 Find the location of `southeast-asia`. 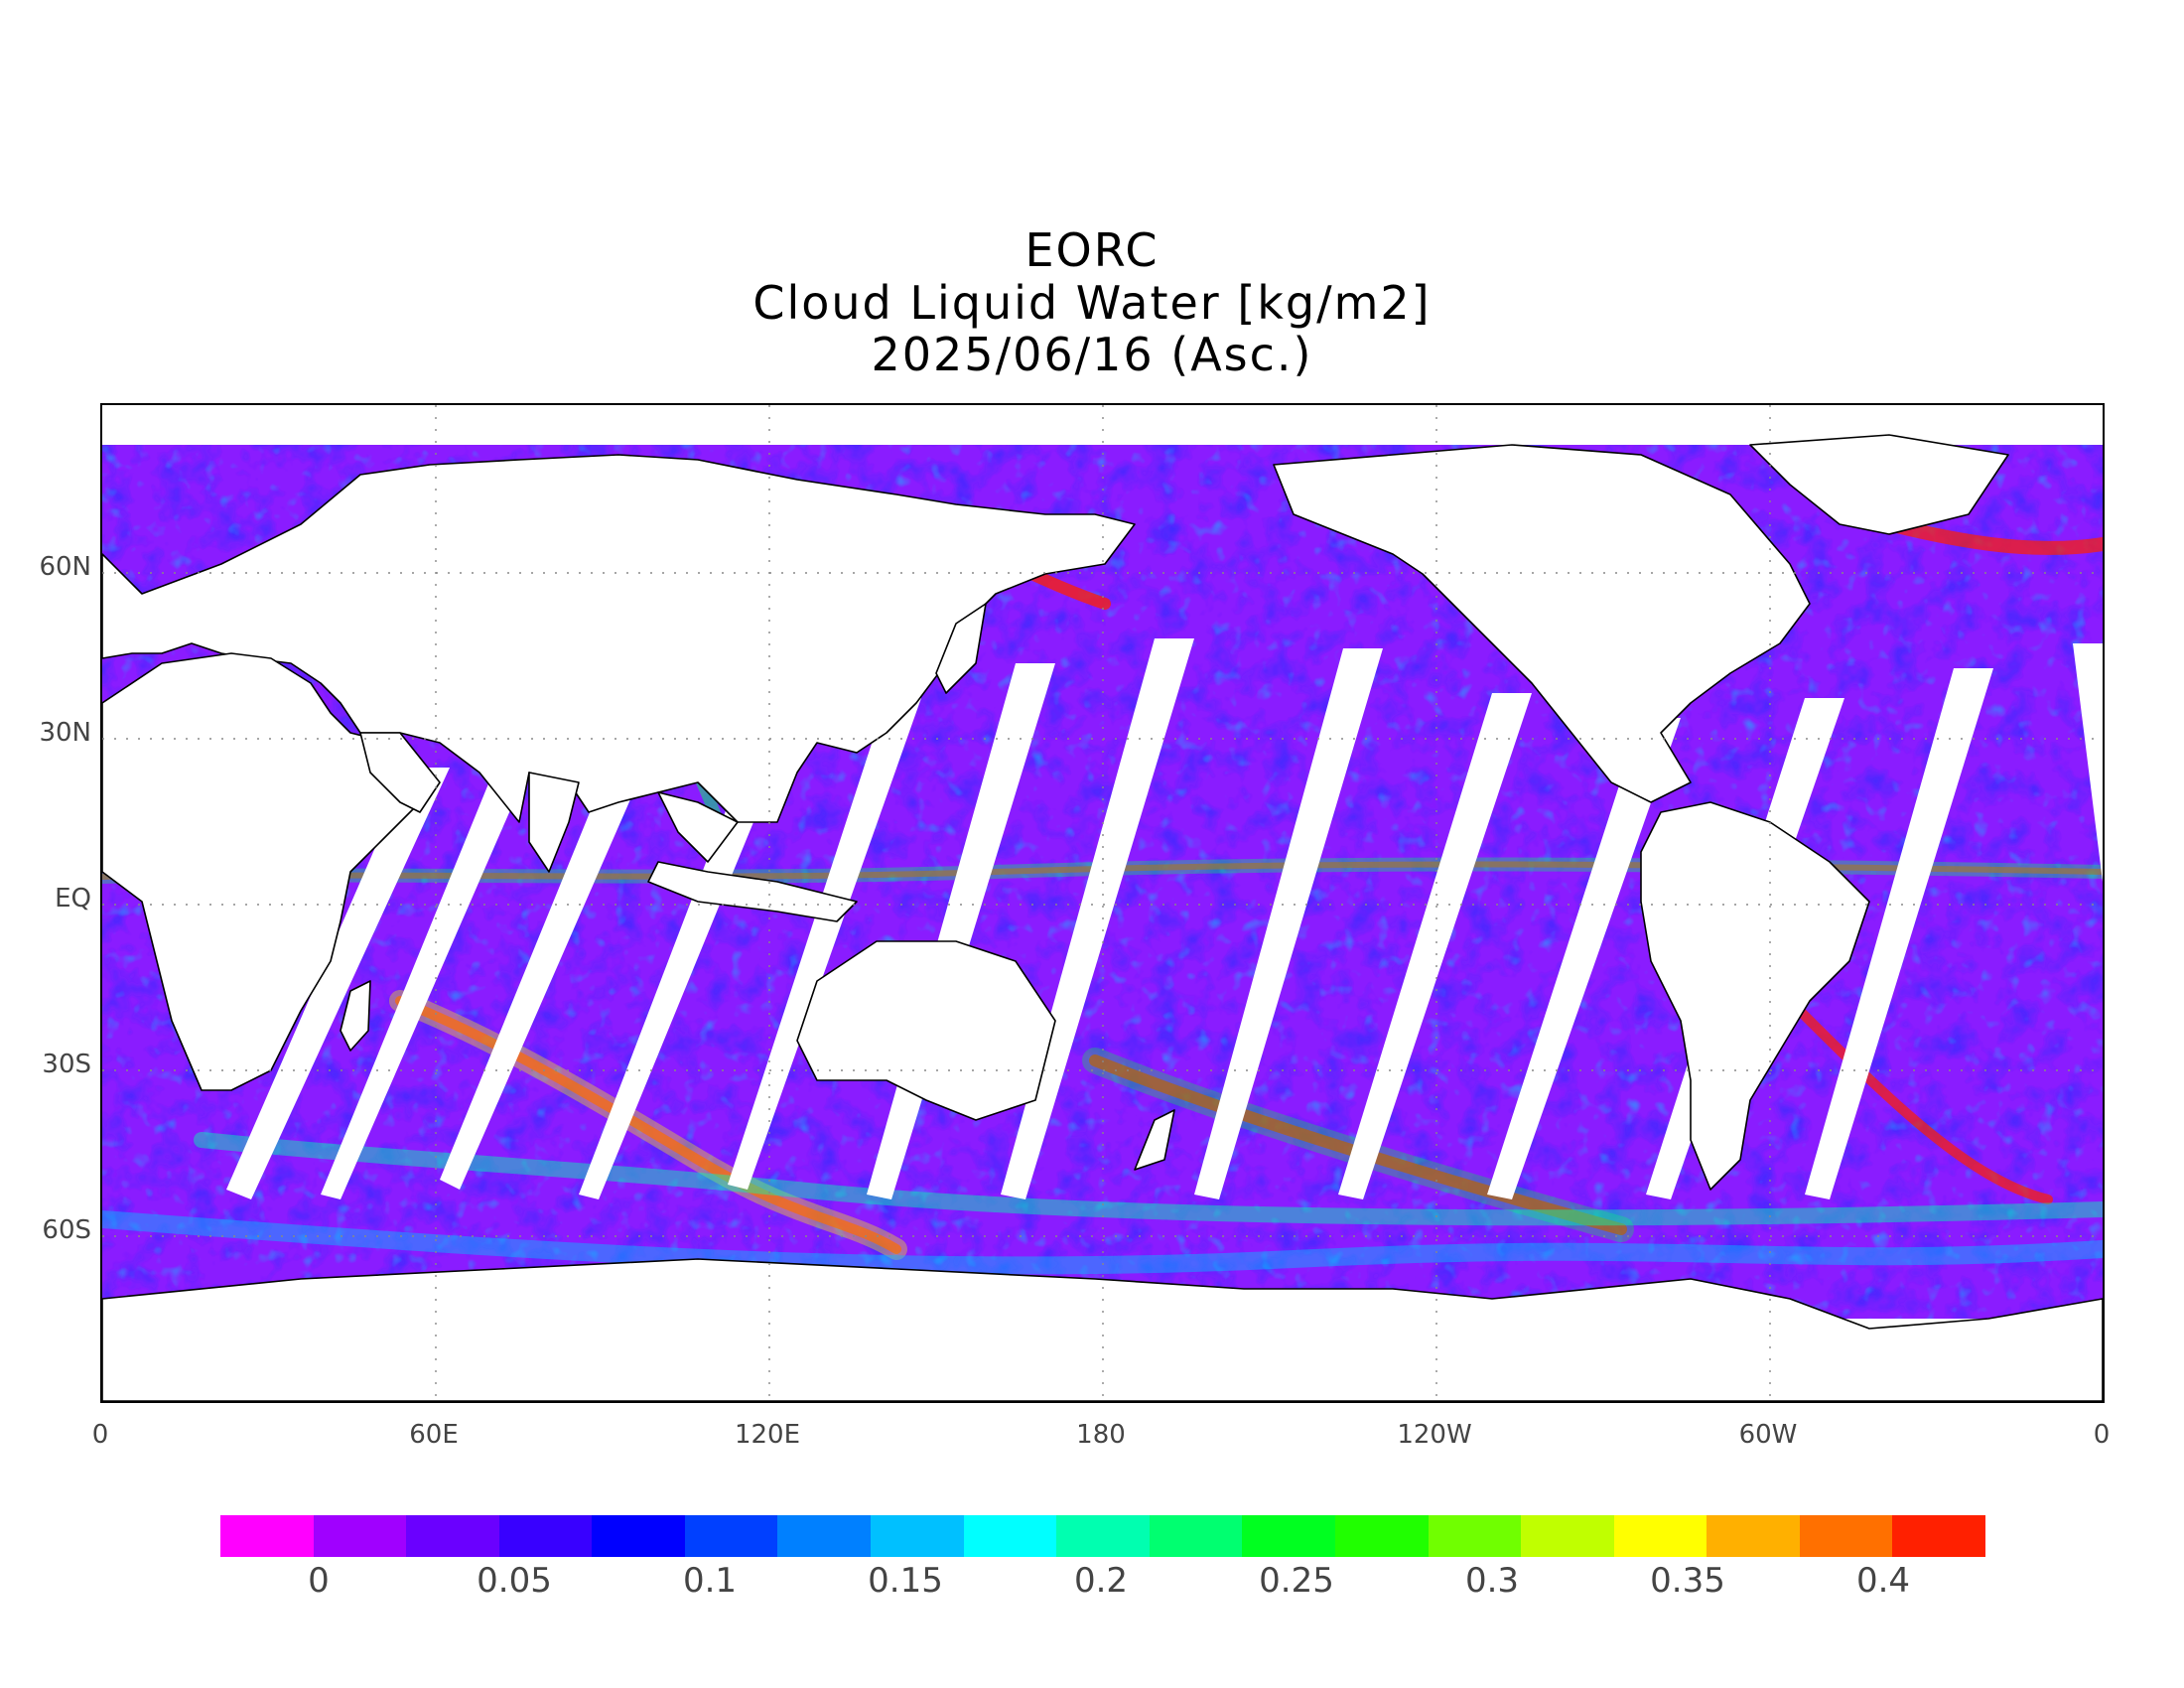

southeast-asia is located at coordinates (698, 827).